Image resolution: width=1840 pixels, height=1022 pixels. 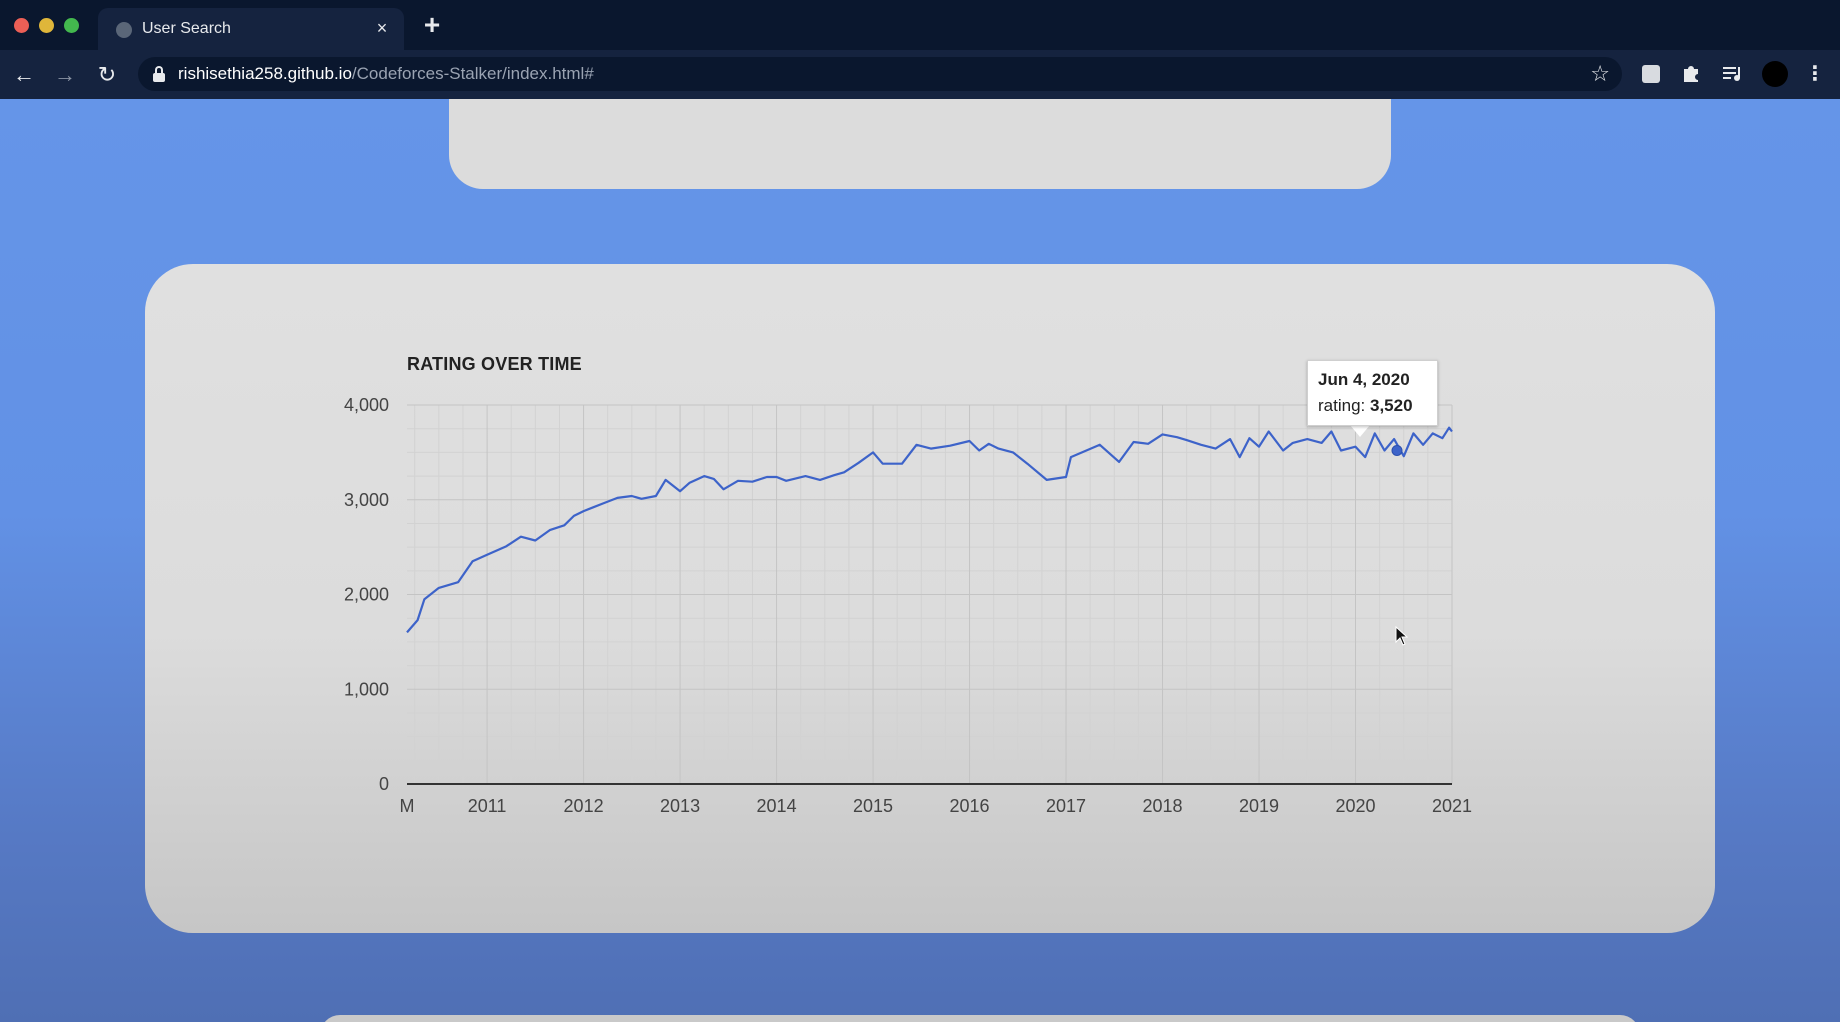 What do you see at coordinates (251, 29) in the screenshot?
I see `browser-tab: User Search ×` at bounding box center [251, 29].